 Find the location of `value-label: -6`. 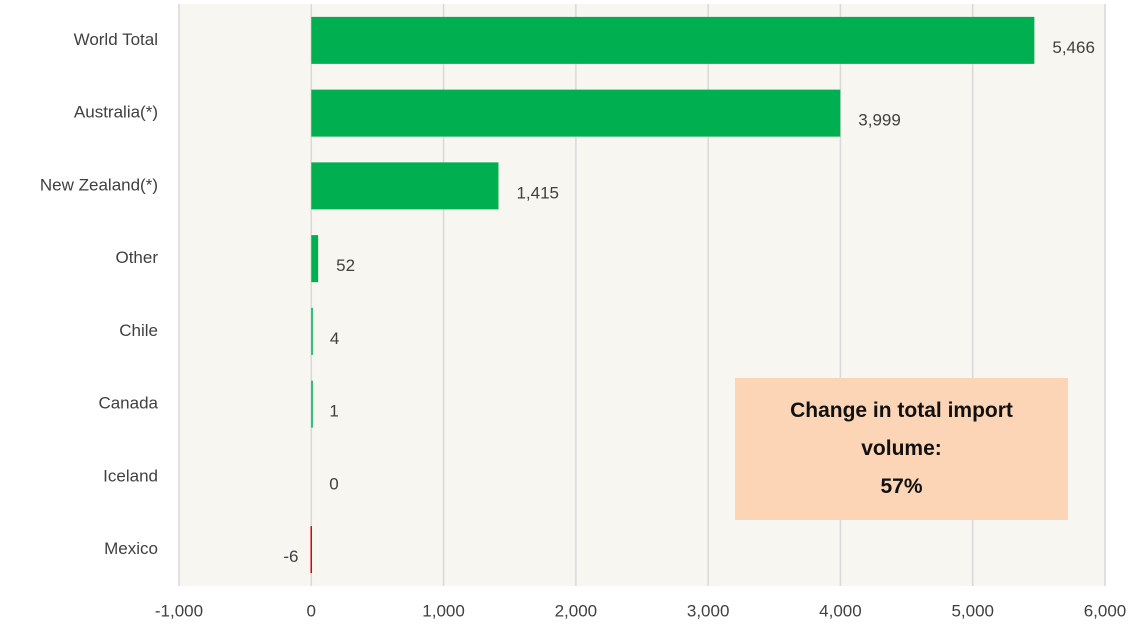

value-label: -6 is located at coordinates (290, 556).